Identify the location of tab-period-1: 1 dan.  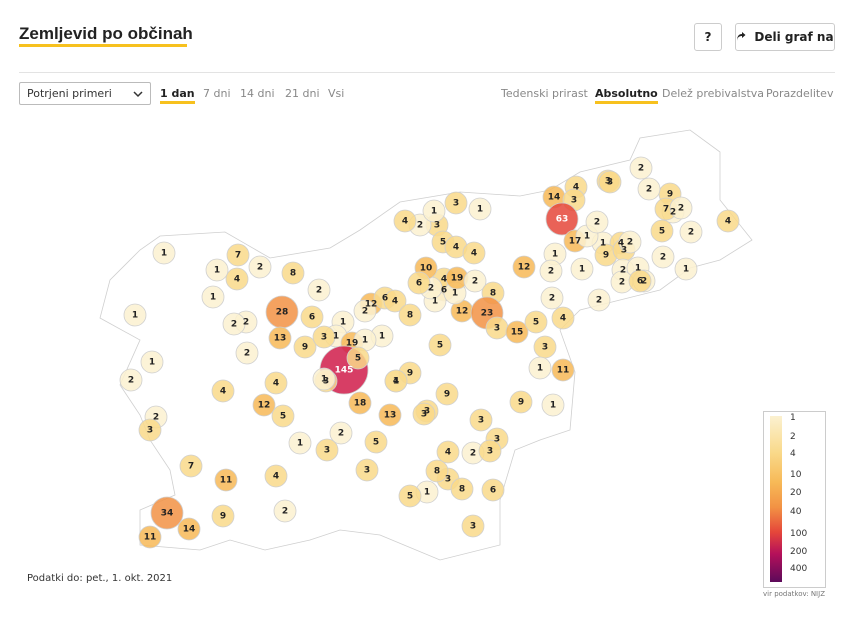
(177, 95).